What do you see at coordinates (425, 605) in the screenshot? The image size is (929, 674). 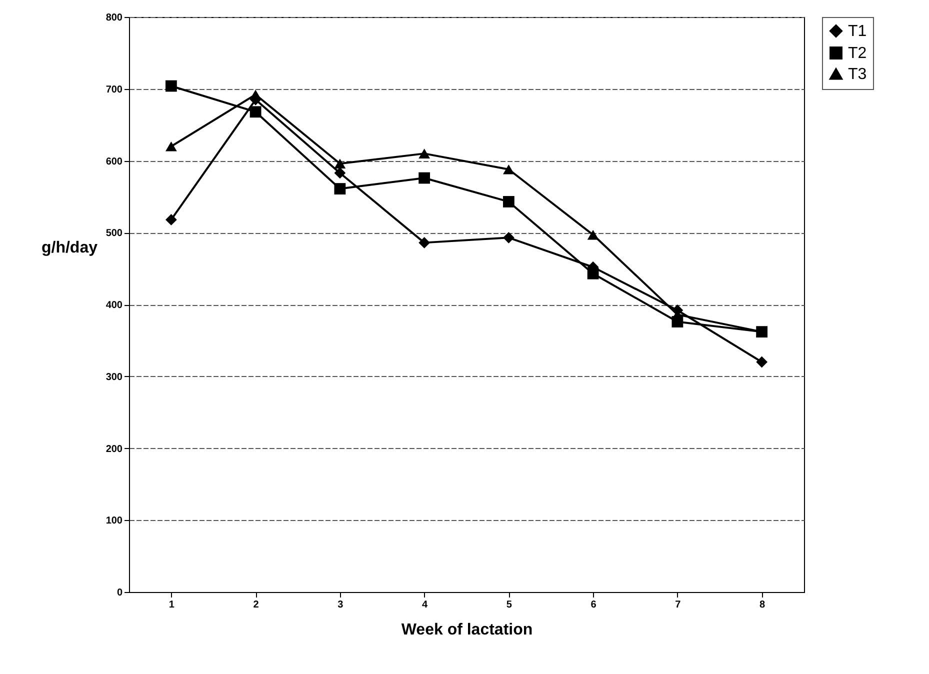 I see `x-tick-label: 4` at bounding box center [425, 605].